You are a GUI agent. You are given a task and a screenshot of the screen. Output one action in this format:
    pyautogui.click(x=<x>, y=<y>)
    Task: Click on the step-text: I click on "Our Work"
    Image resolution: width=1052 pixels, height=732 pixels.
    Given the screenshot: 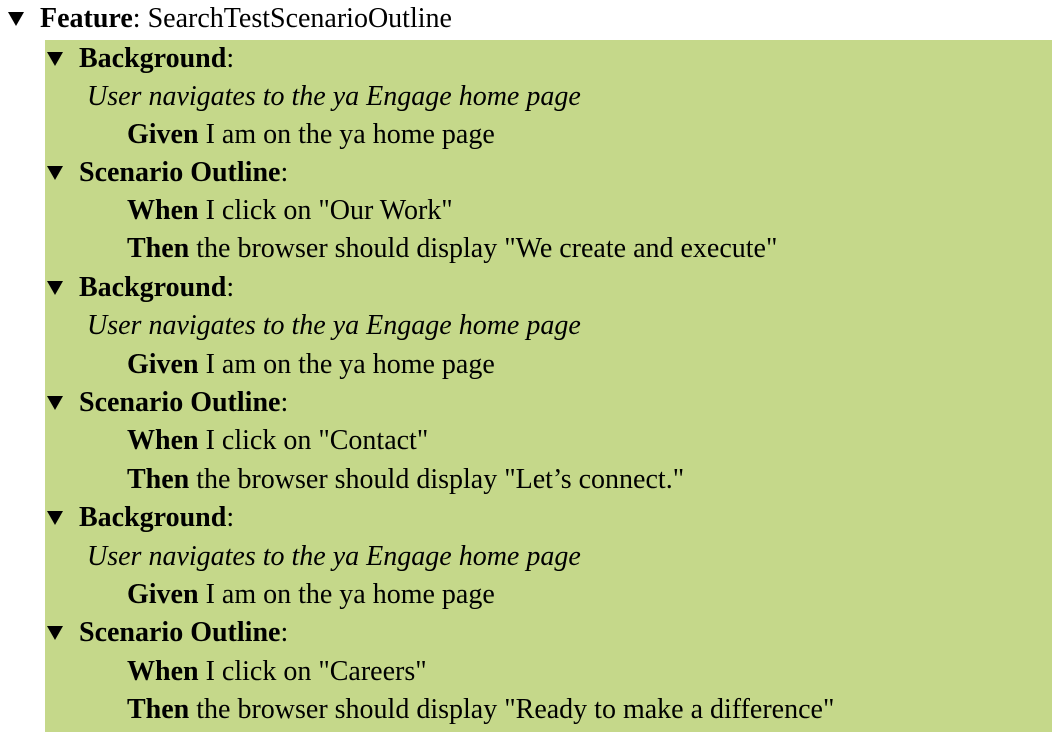 What is the action you would take?
    pyautogui.click(x=329, y=210)
    